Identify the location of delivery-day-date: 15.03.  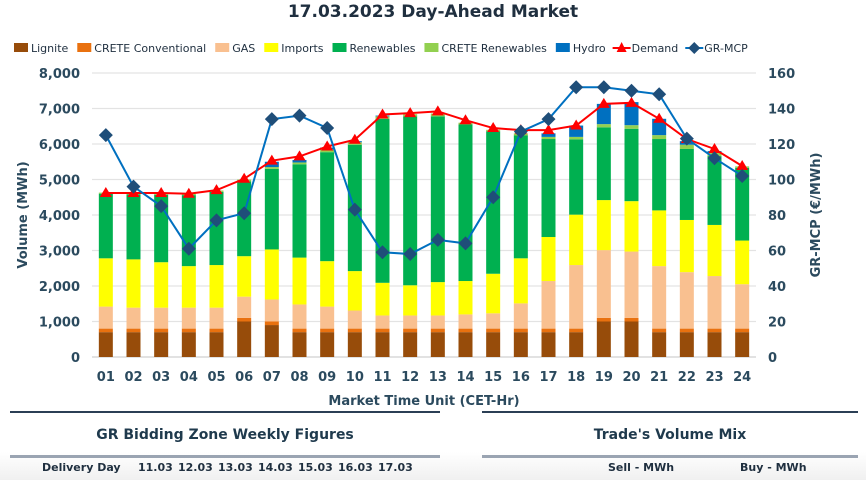
(315, 467).